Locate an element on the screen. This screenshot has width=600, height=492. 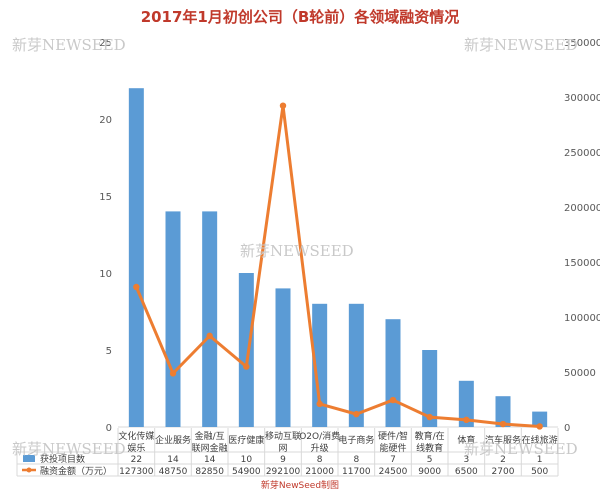
table-value-count: 7 is located at coordinates (393, 460).